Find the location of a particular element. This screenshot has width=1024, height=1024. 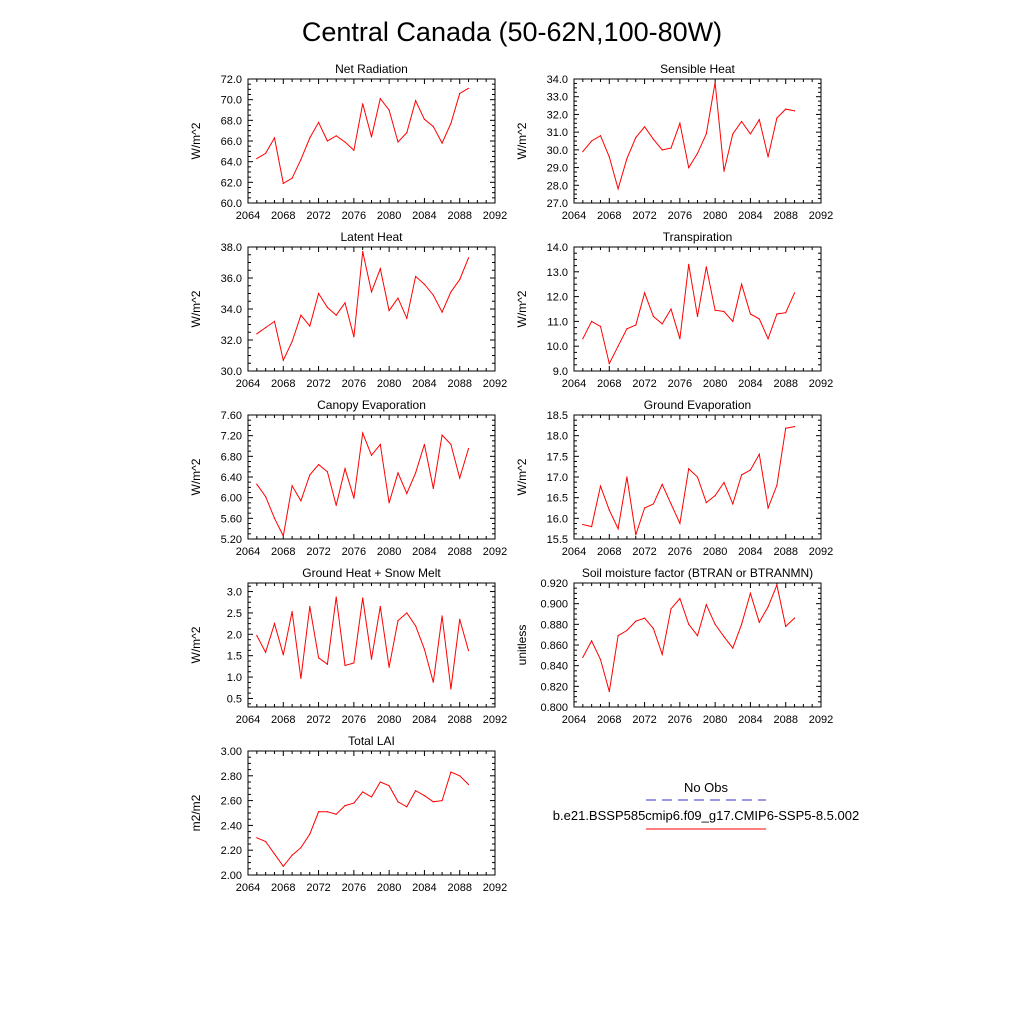

y-tick-label: 32.0 is located at coordinates (231, 341).